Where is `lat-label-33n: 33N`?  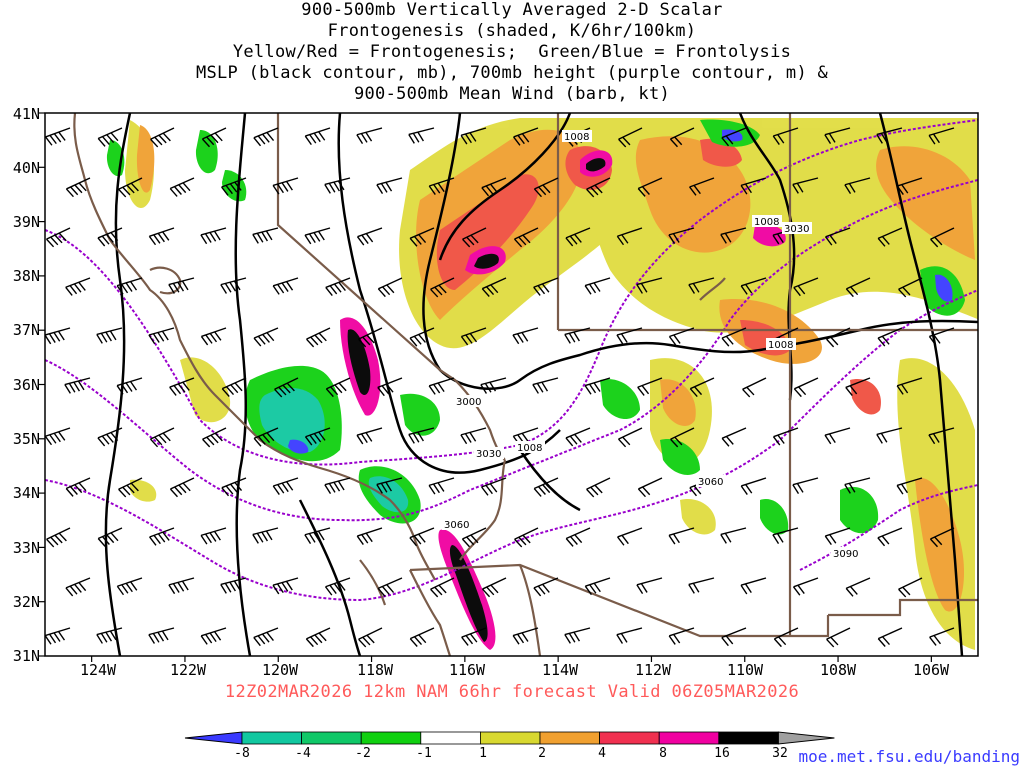
lat-label-33n: 33N is located at coordinates (26, 548).